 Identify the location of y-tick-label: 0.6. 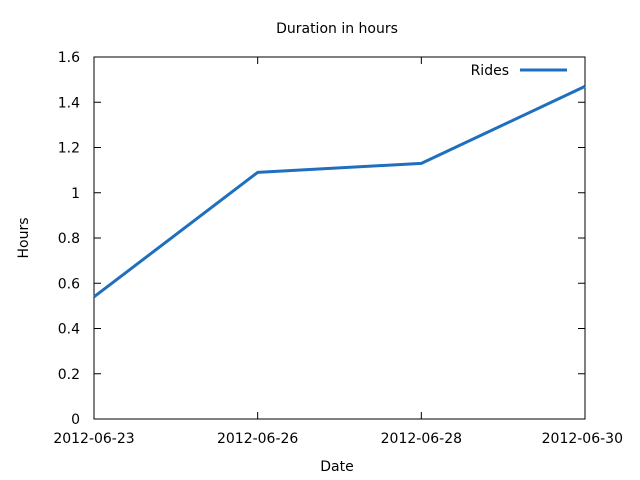
(69, 284).